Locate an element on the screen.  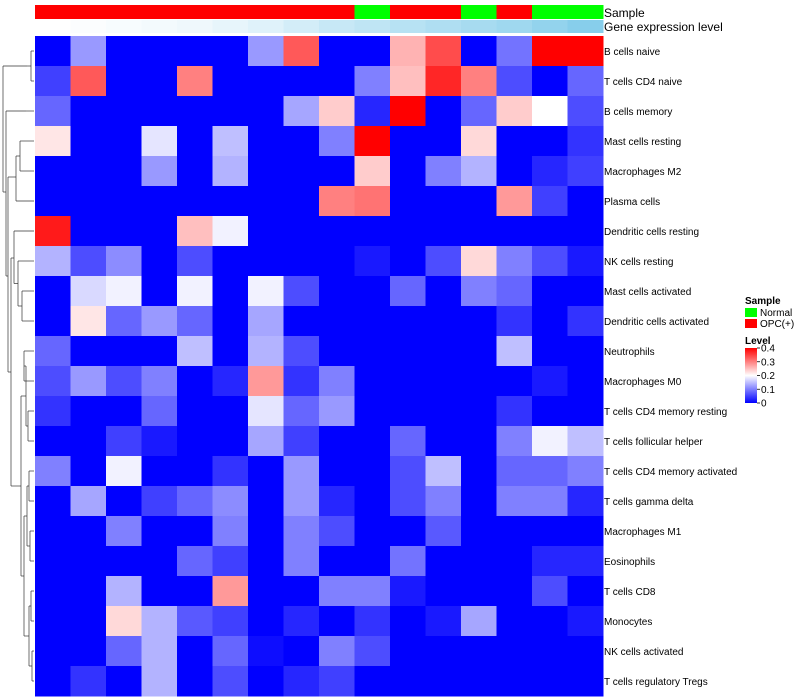
legend-level-ticks: 0.4 0.3 0.2 0.1 0 is located at coordinates (766, 377).